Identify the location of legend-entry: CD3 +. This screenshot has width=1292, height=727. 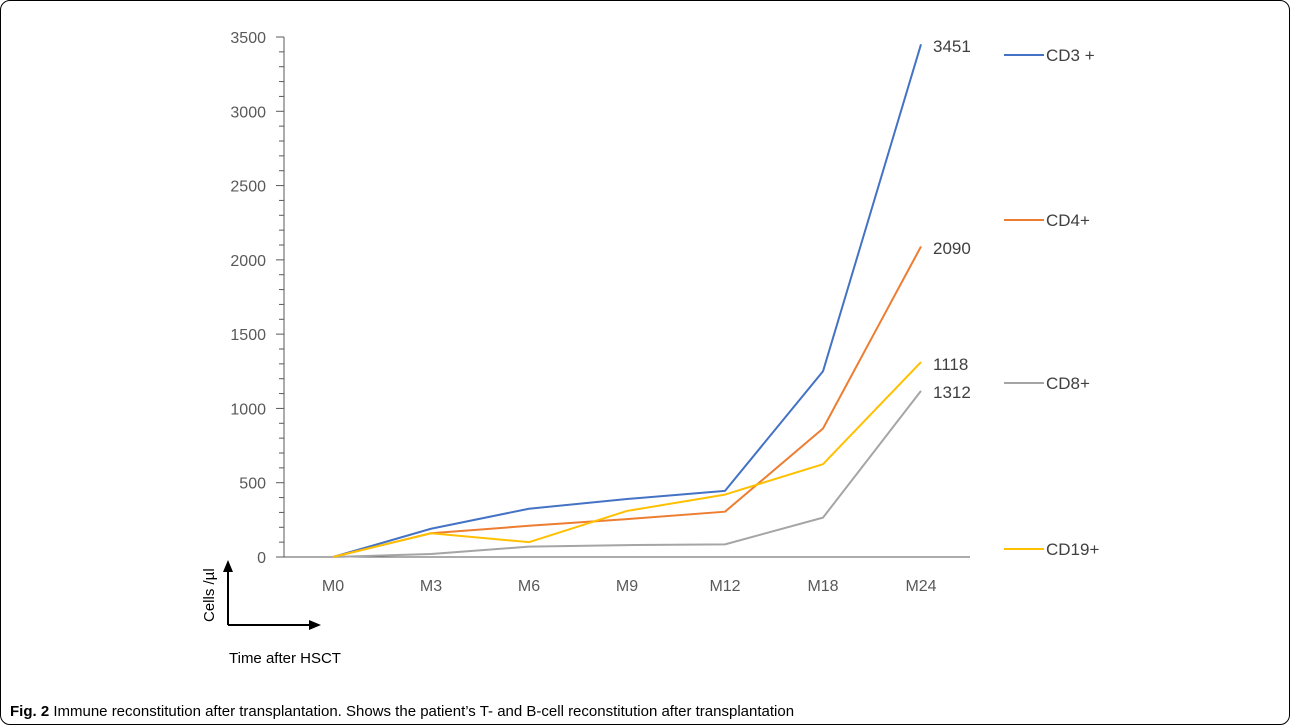
(1070, 55).